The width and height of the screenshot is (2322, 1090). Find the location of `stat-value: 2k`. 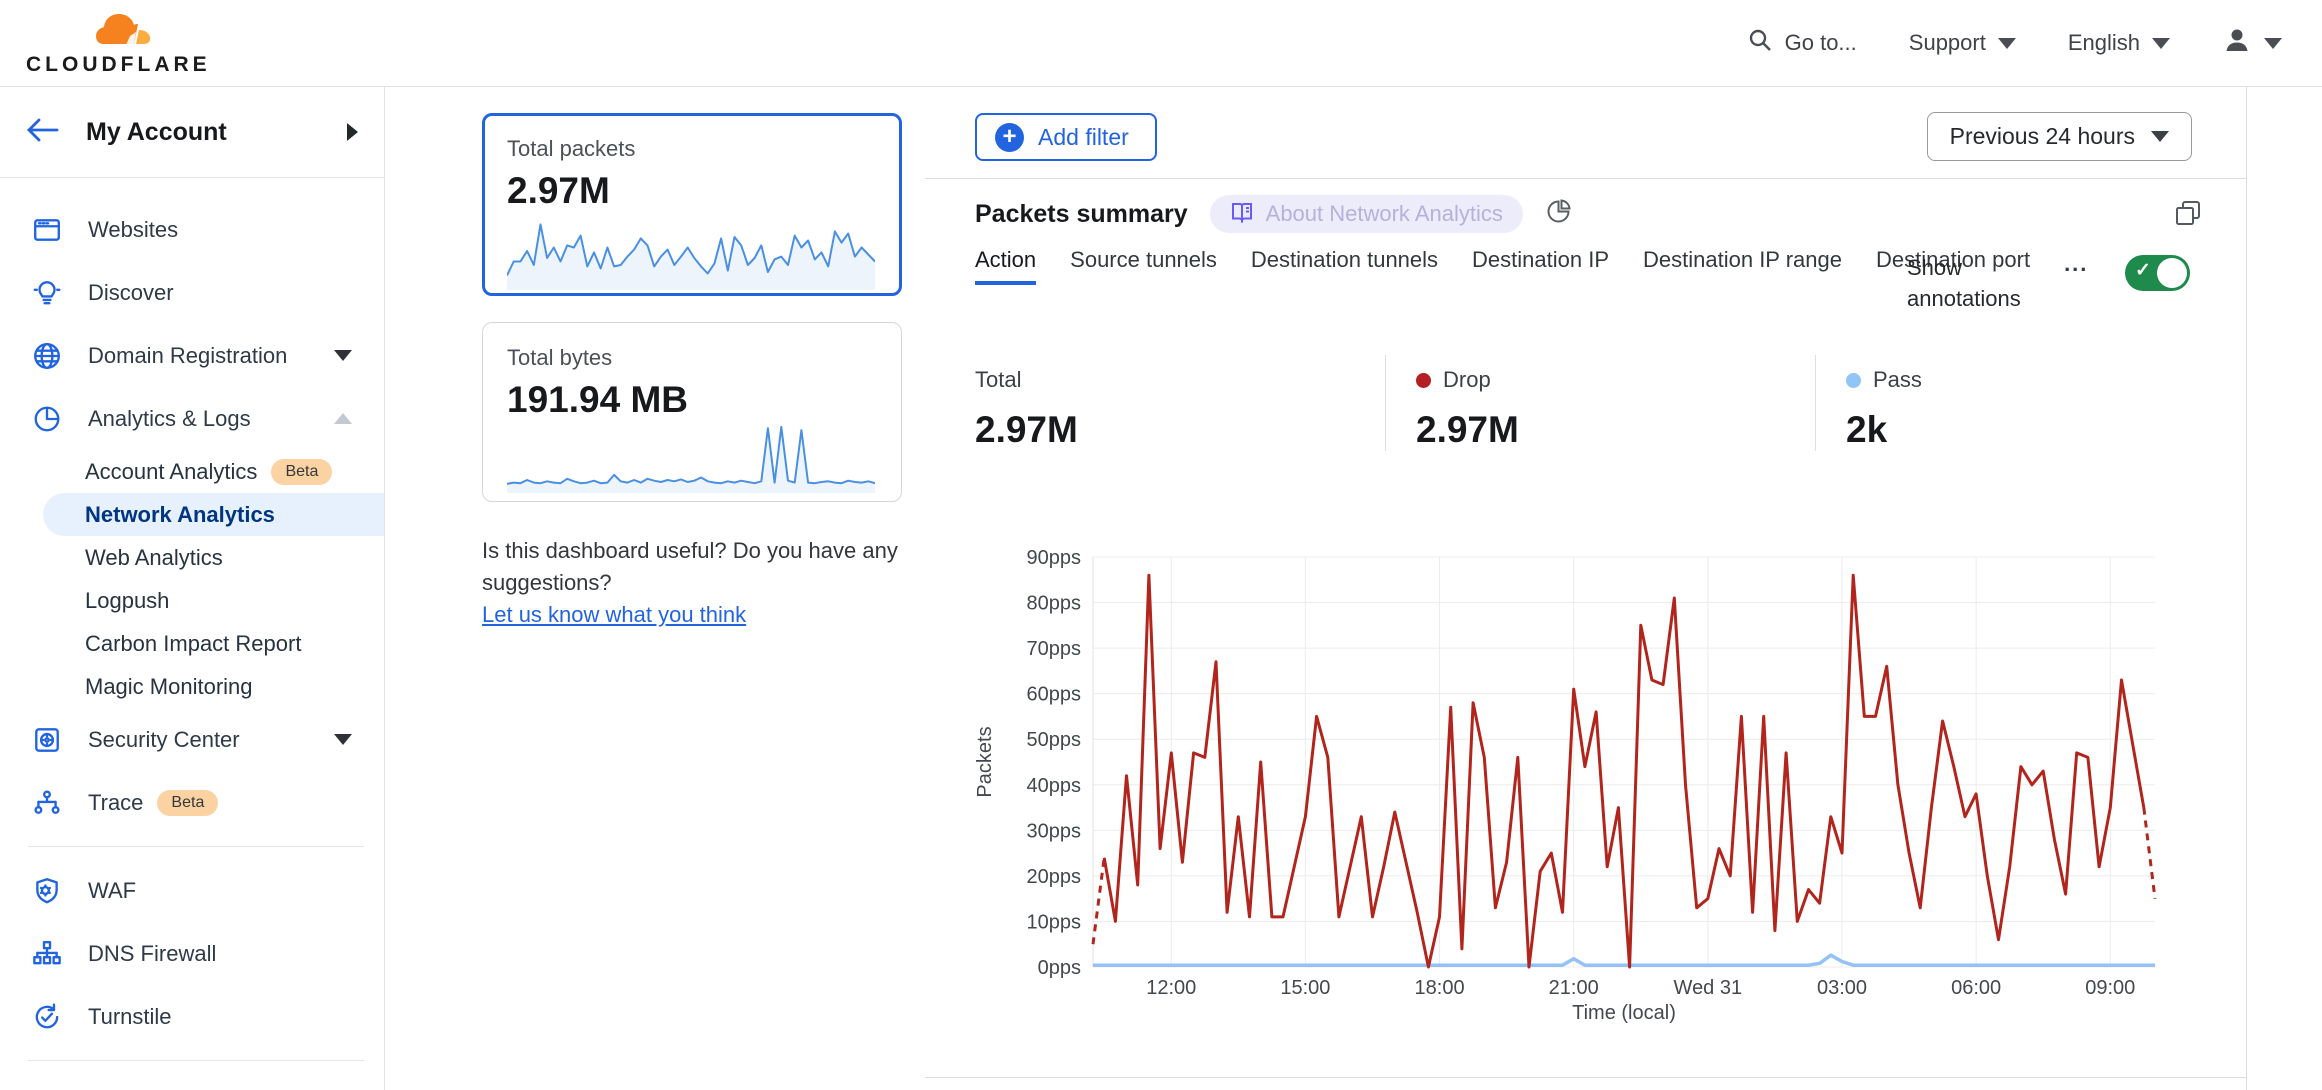

stat-value: 2k is located at coordinates (1867, 429).